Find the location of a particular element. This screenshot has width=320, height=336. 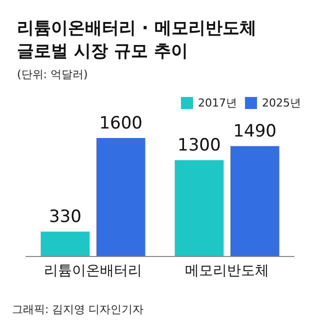

legend-label: 2017년 is located at coordinates (218, 103).